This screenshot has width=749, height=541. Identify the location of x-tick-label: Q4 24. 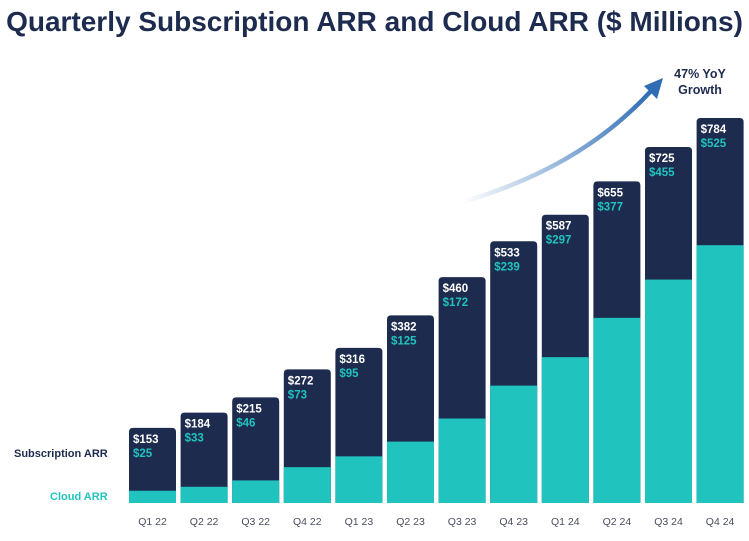
(720, 522).